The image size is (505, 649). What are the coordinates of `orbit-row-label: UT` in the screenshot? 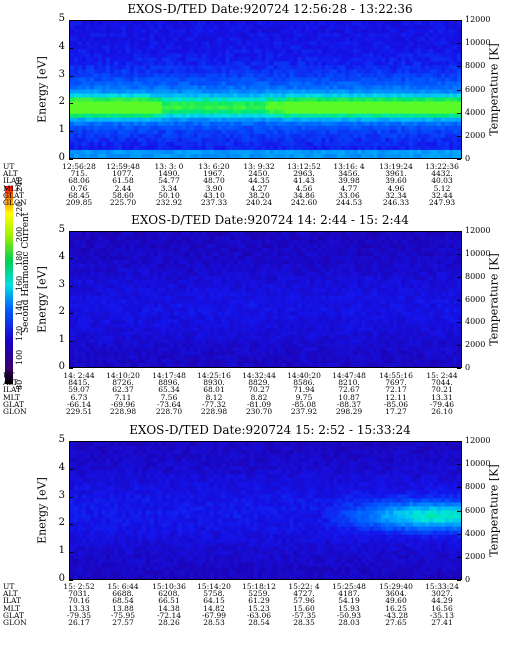 It's located at (9, 166).